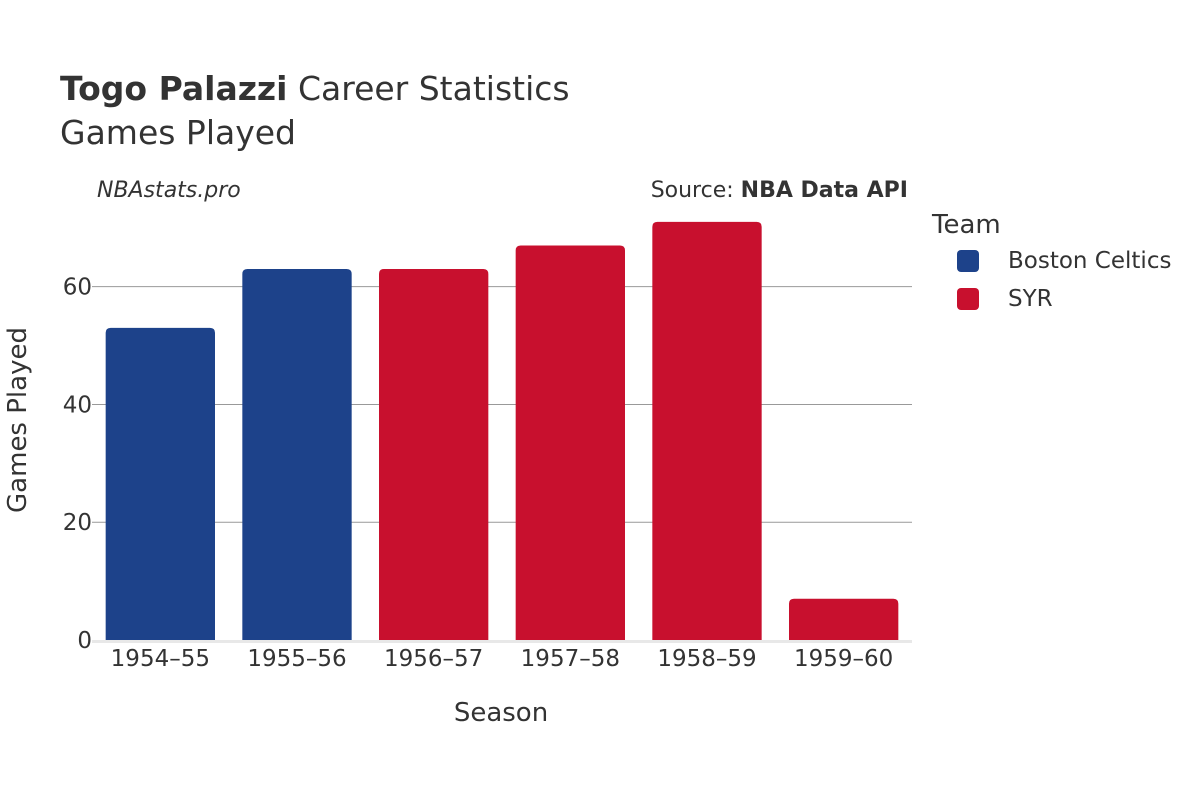  What do you see at coordinates (695, 190) in the screenshot?
I see `source-prefix: Source:` at bounding box center [695, 190].